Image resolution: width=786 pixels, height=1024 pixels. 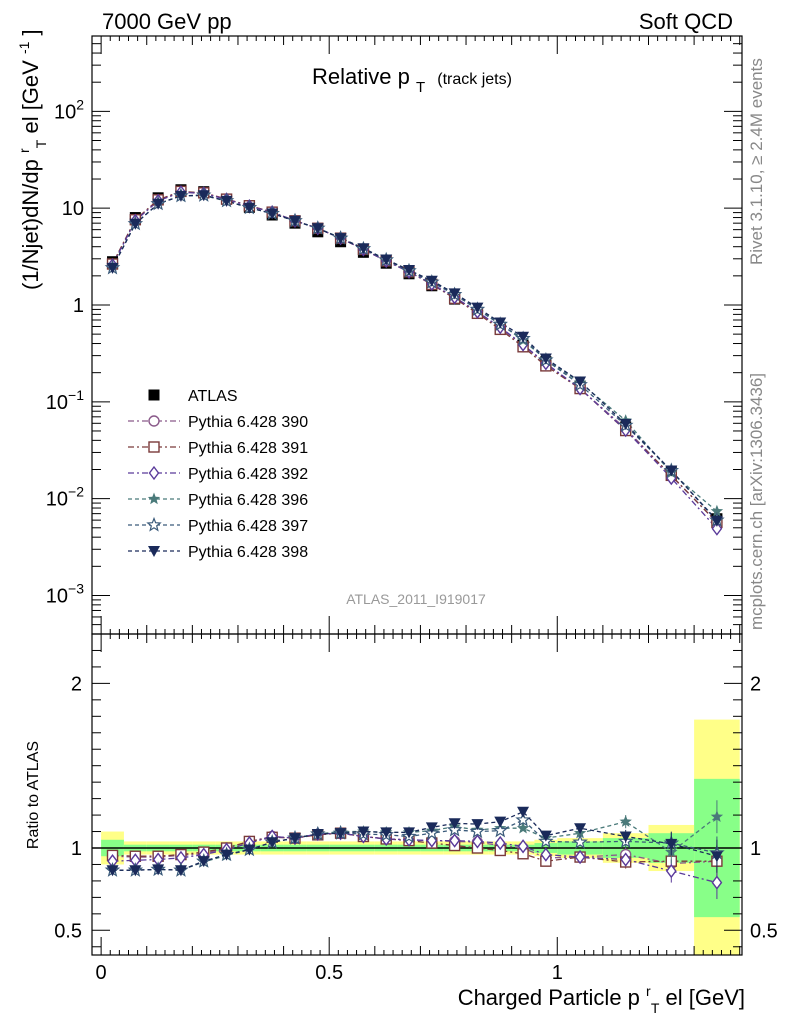 I want to click on legend-entry: ATLAS, so click(x=193, y=396).